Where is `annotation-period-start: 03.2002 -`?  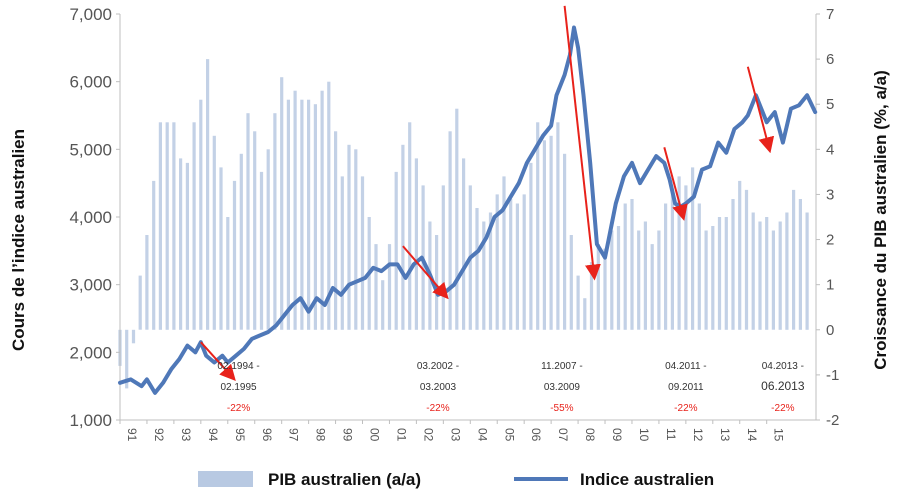 annotation-period-start: 03.2002 - is located at coordinates (438, 366).